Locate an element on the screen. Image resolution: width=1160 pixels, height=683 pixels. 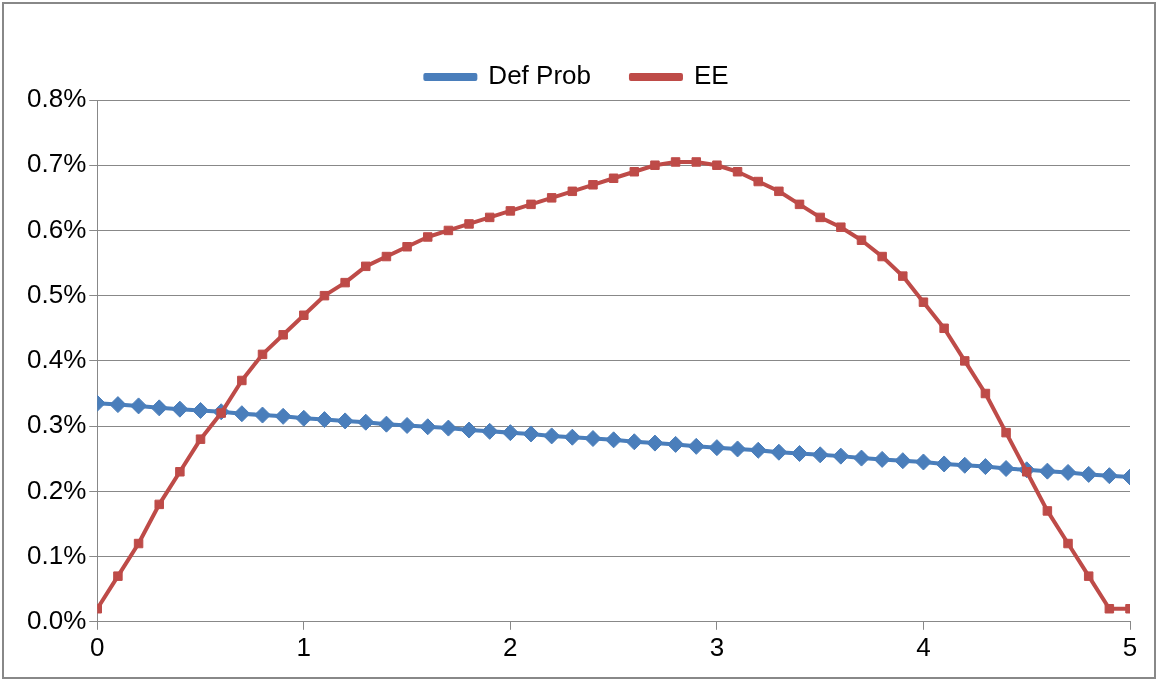
y-tick-label: 0.7% is located at coordinates (57, 163).